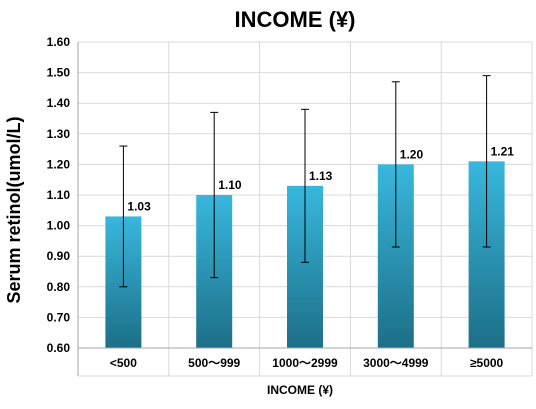 The image size is (536, 409). Describe the element at coordinates (59, 287) in the screenshot. I see `y-tick-label: 0.80` at that location.